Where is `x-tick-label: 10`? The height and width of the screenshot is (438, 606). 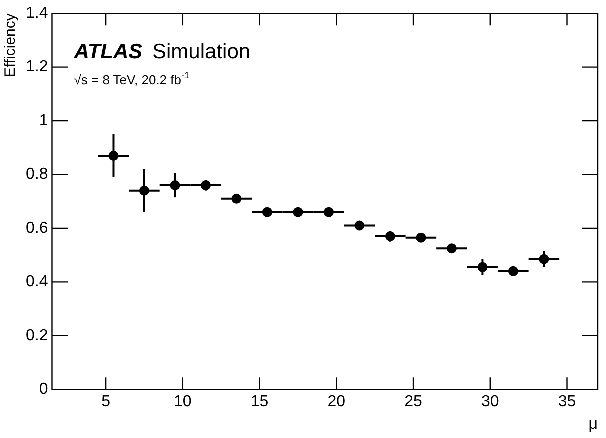
x-tick-label: 10 is located at coordinates (183, 402).